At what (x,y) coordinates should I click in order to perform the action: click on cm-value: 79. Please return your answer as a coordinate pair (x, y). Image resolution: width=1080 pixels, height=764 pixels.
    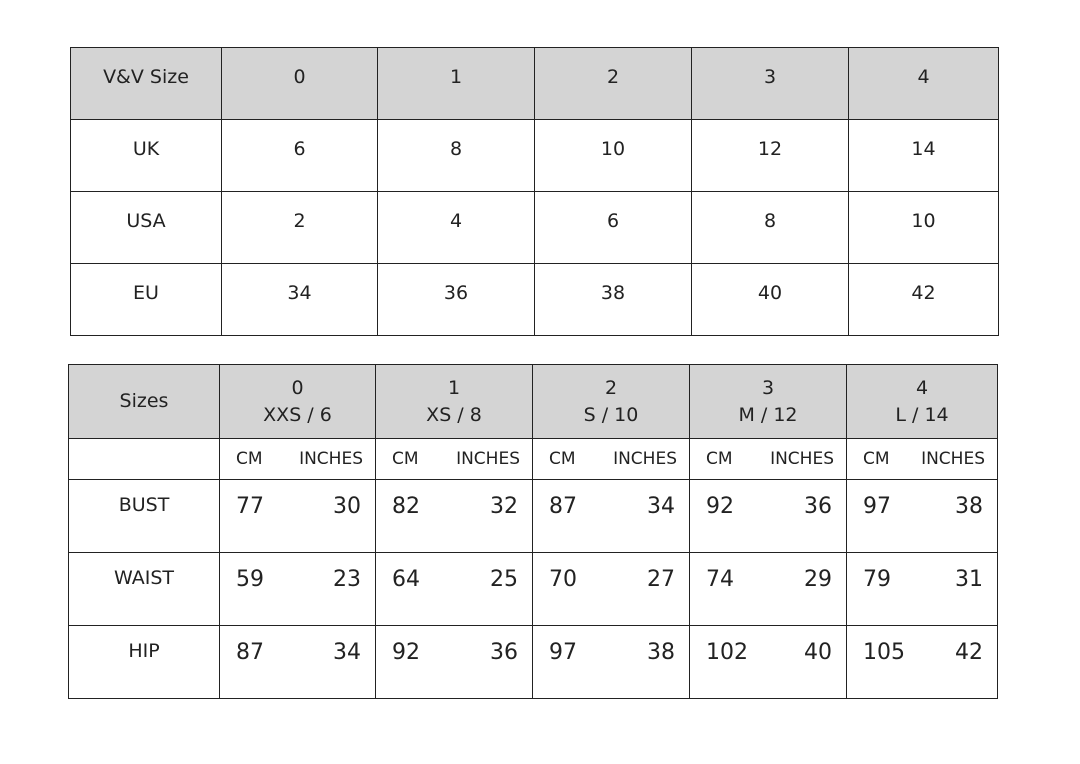
    Looking at the image, I should click on (877, 579).